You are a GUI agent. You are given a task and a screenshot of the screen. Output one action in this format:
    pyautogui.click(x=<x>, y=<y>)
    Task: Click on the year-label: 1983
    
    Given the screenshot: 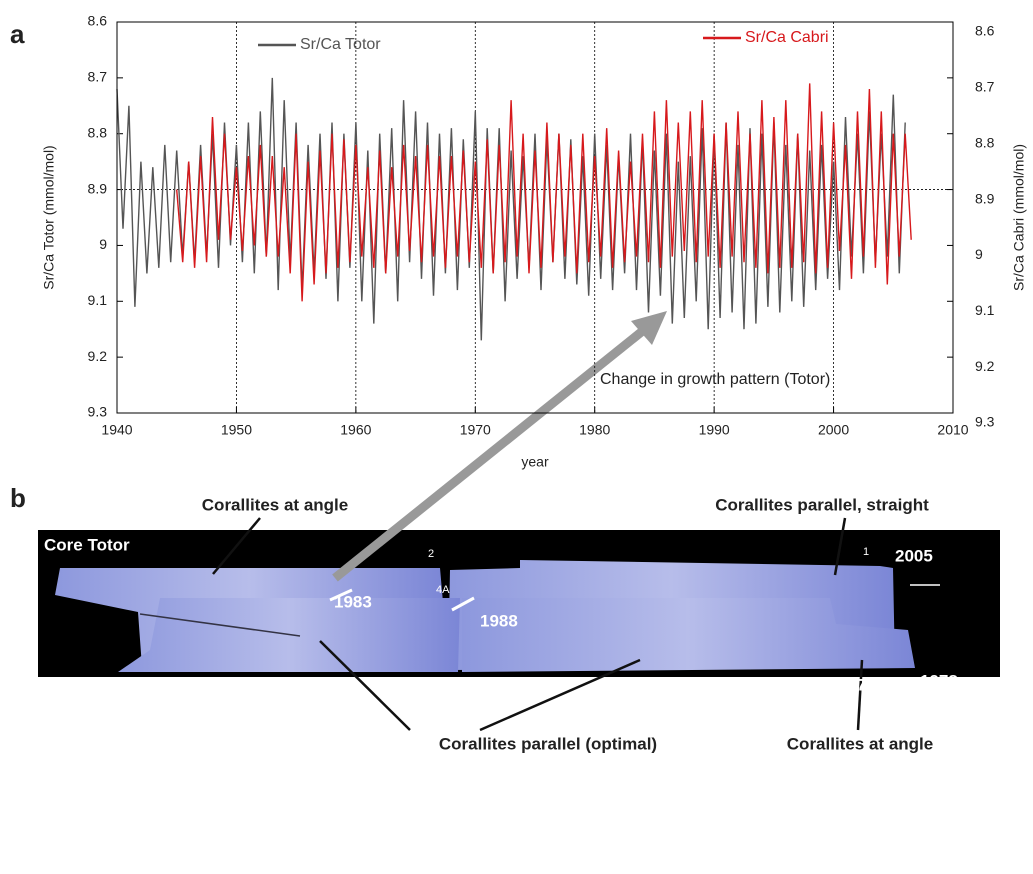 What is the action you would take?
    pyautogui.click(x=353, y=601)
    